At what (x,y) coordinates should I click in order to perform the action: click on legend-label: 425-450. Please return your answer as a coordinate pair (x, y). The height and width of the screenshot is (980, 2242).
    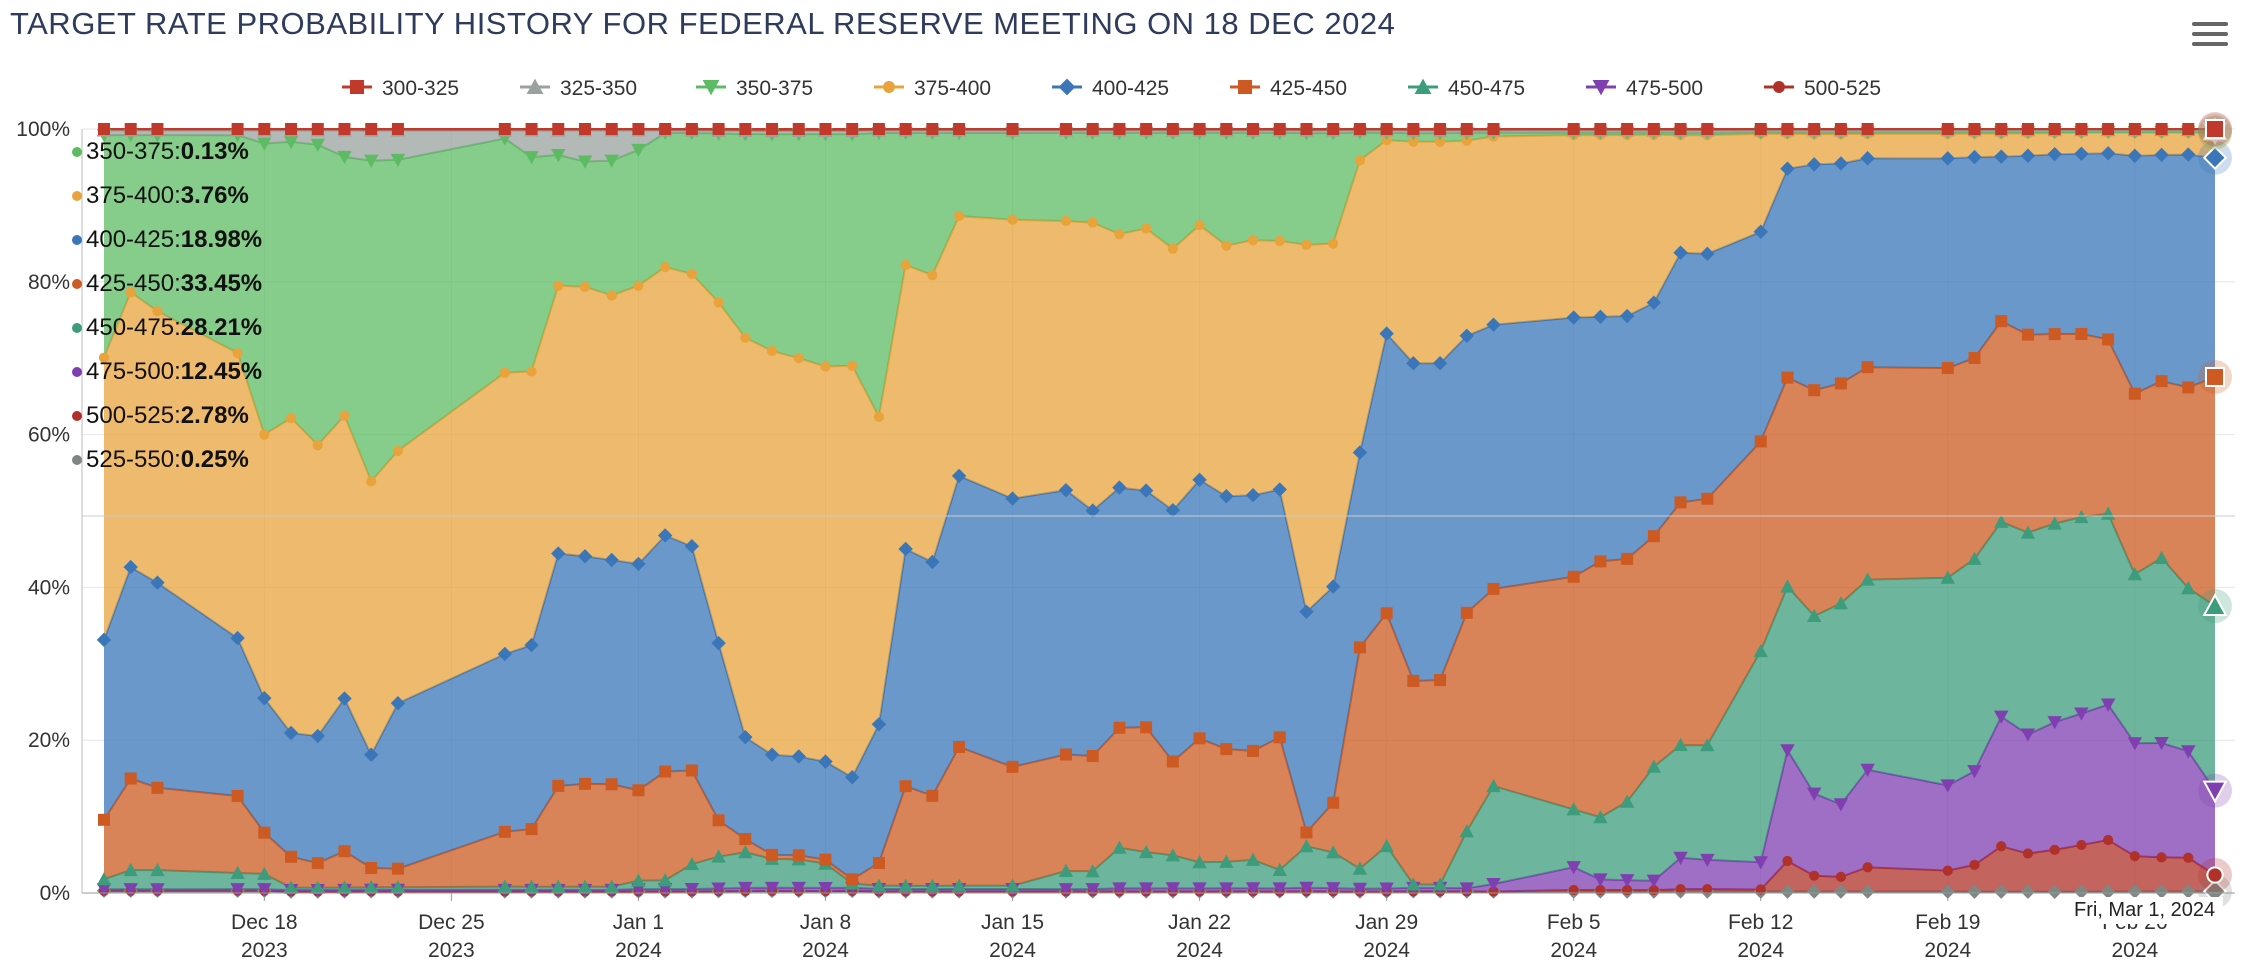
    Looking at the image, I should click on (1308, 88).